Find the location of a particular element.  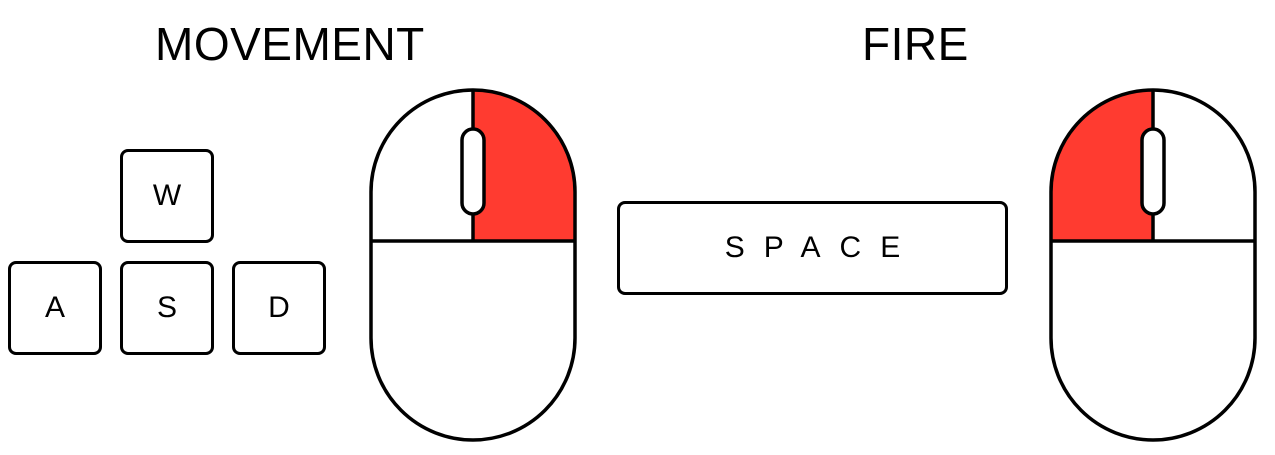

mouse-right-click-icon is located at coordinates (473, 265).